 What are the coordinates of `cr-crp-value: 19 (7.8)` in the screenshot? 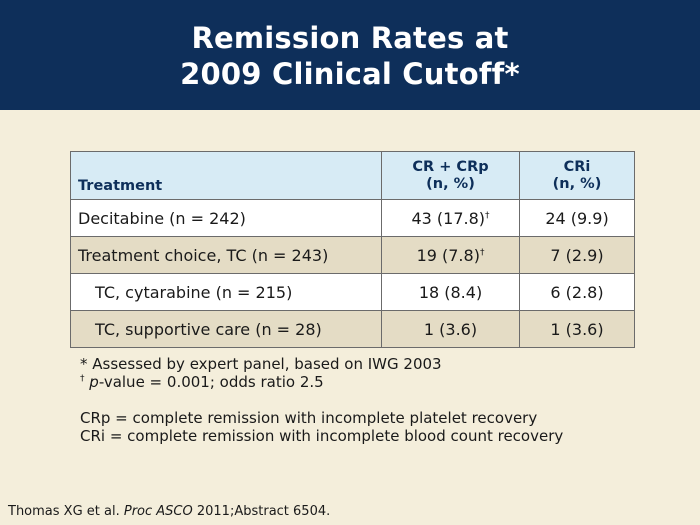 It's located at (448, 255).